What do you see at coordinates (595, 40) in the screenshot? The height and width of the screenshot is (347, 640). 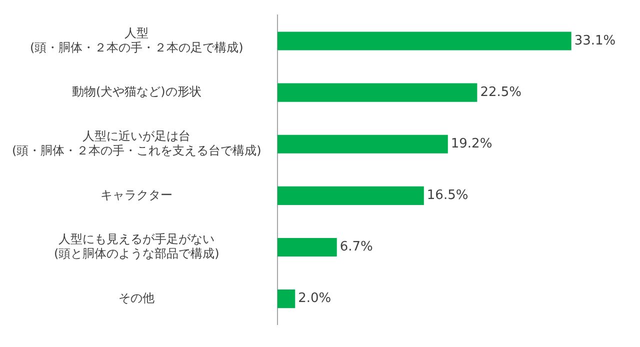 I see `data-label: 33.1%` at bounding box center [595, 40].